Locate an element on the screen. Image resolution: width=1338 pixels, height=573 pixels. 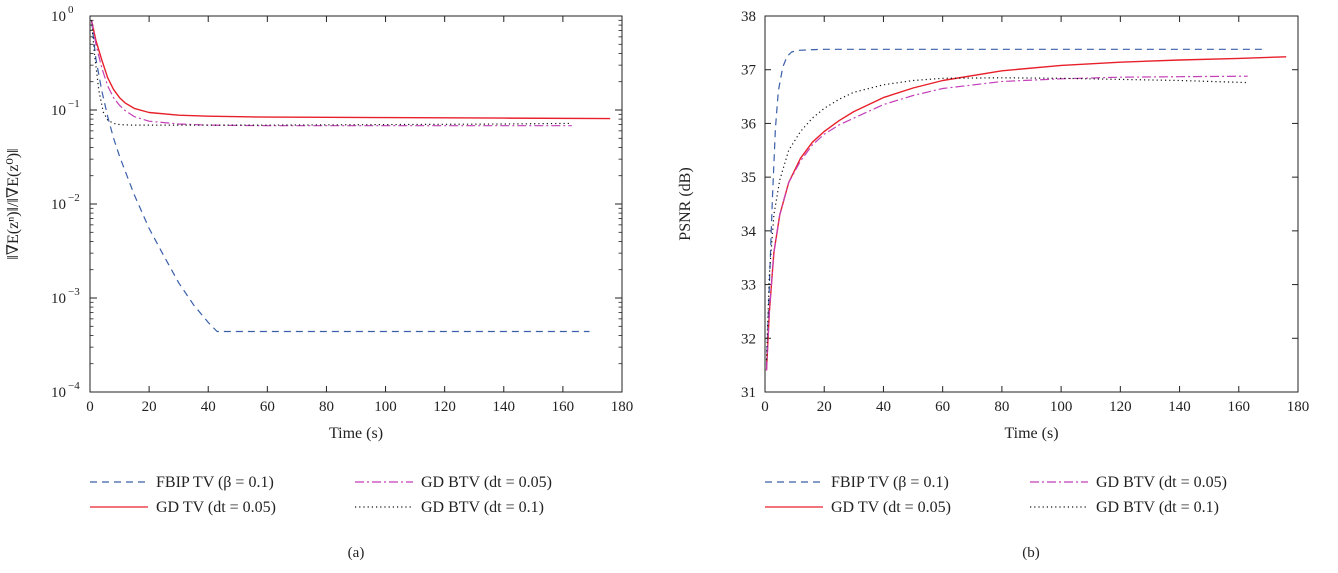
y-axis-label: PSNR (dB) is located at coordinates (685, 203).